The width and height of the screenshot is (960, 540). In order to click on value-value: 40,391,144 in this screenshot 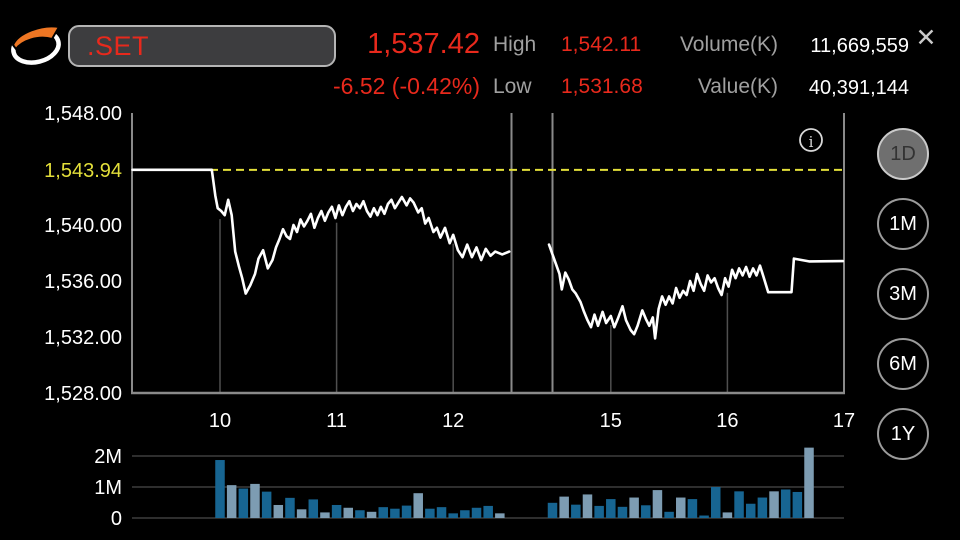, I will do `click(858, 88)`.